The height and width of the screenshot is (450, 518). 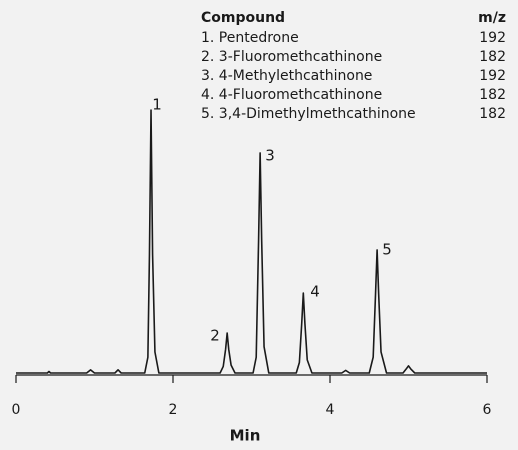 What do you see at coordinates (250, 38) in the screenshot?
I see `compound-name: 1. Pentedrone` at bounding box center [250, 38].